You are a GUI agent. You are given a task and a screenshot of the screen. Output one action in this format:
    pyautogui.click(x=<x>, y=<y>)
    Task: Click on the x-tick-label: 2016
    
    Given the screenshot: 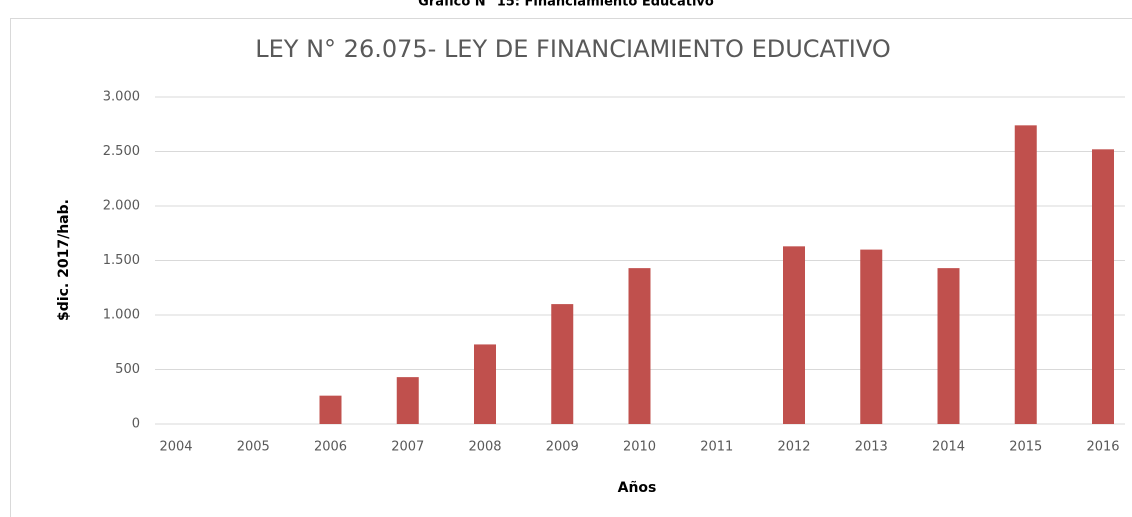 What is the action you would take?
    pyautogui.click(x=1102, y=447)
    